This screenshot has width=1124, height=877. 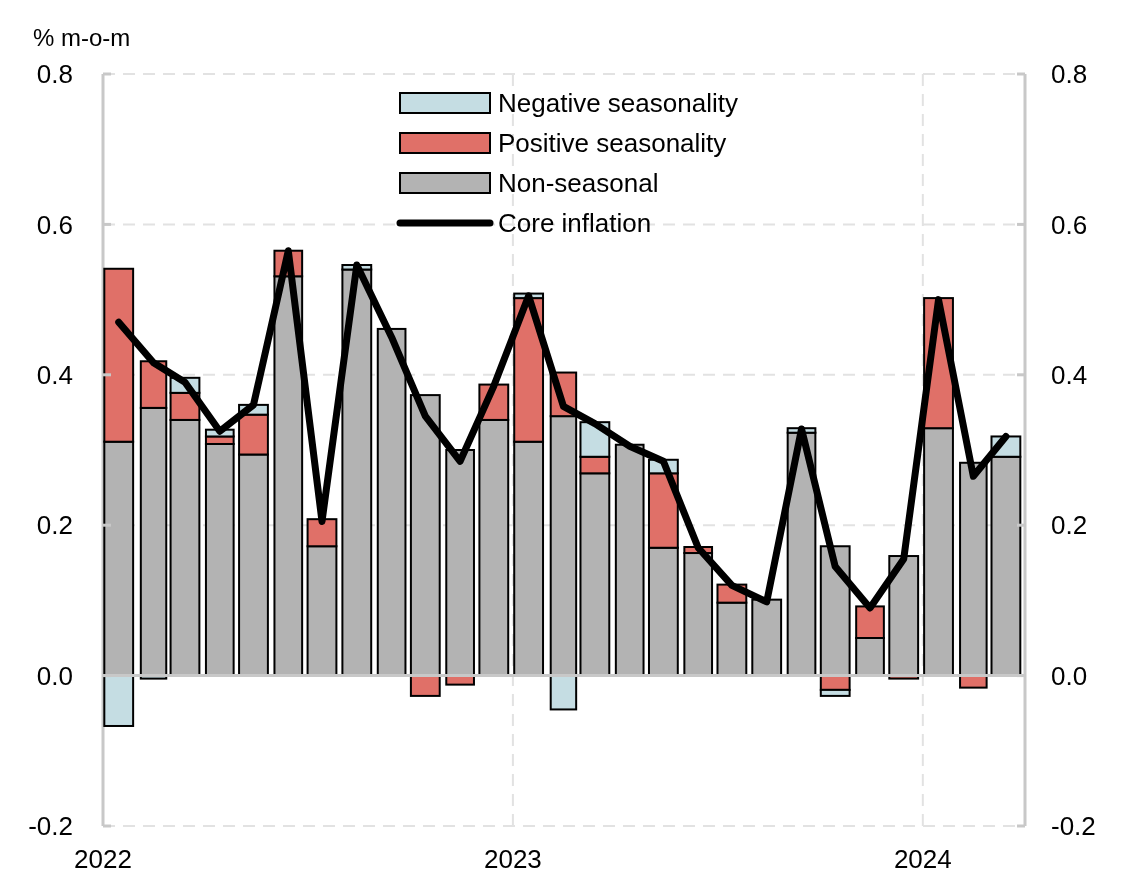 What do you see at coordinates (1069, 525) in the screenshot?
I see `y2-tick-label: 0.2` at bounding box center [1069, 525].